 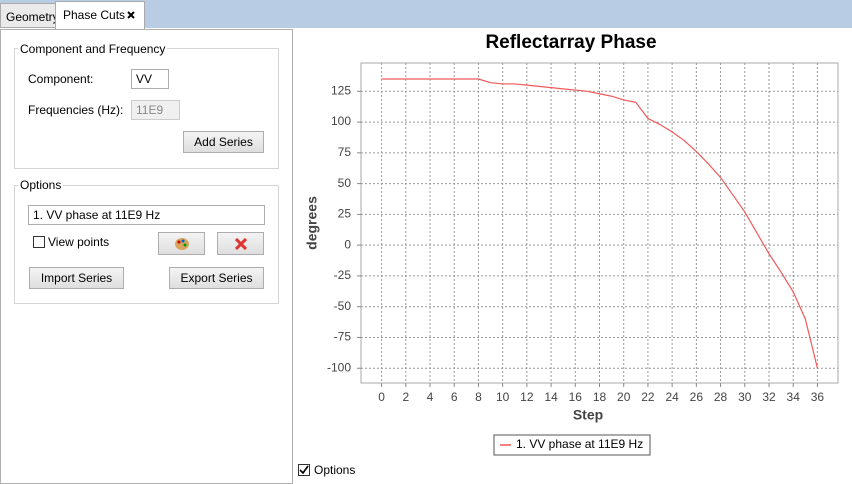 I want to click on x-tick-label: 18, so click(x=600, y=397).